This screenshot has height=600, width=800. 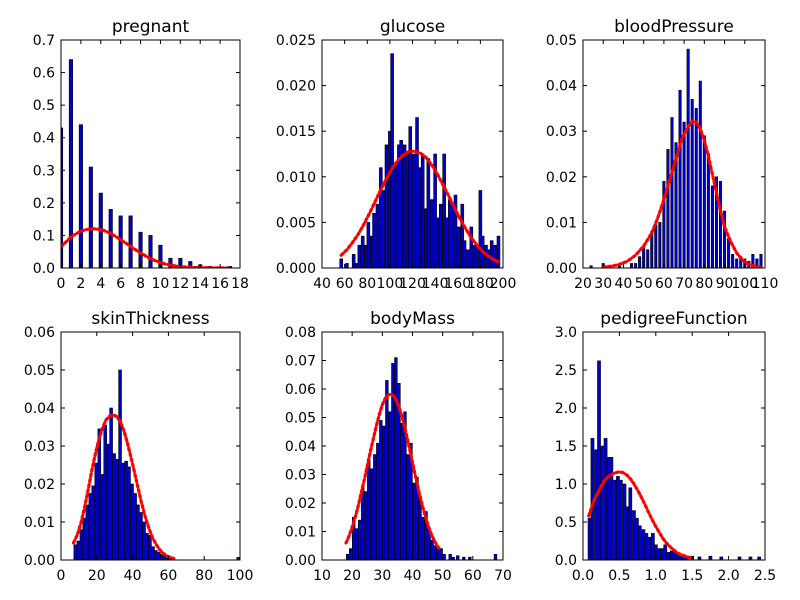 What do you see at coordinates (200, 284) in the screenshot?
I see `x-tick-label: 14` at bounding box center [200, 284].